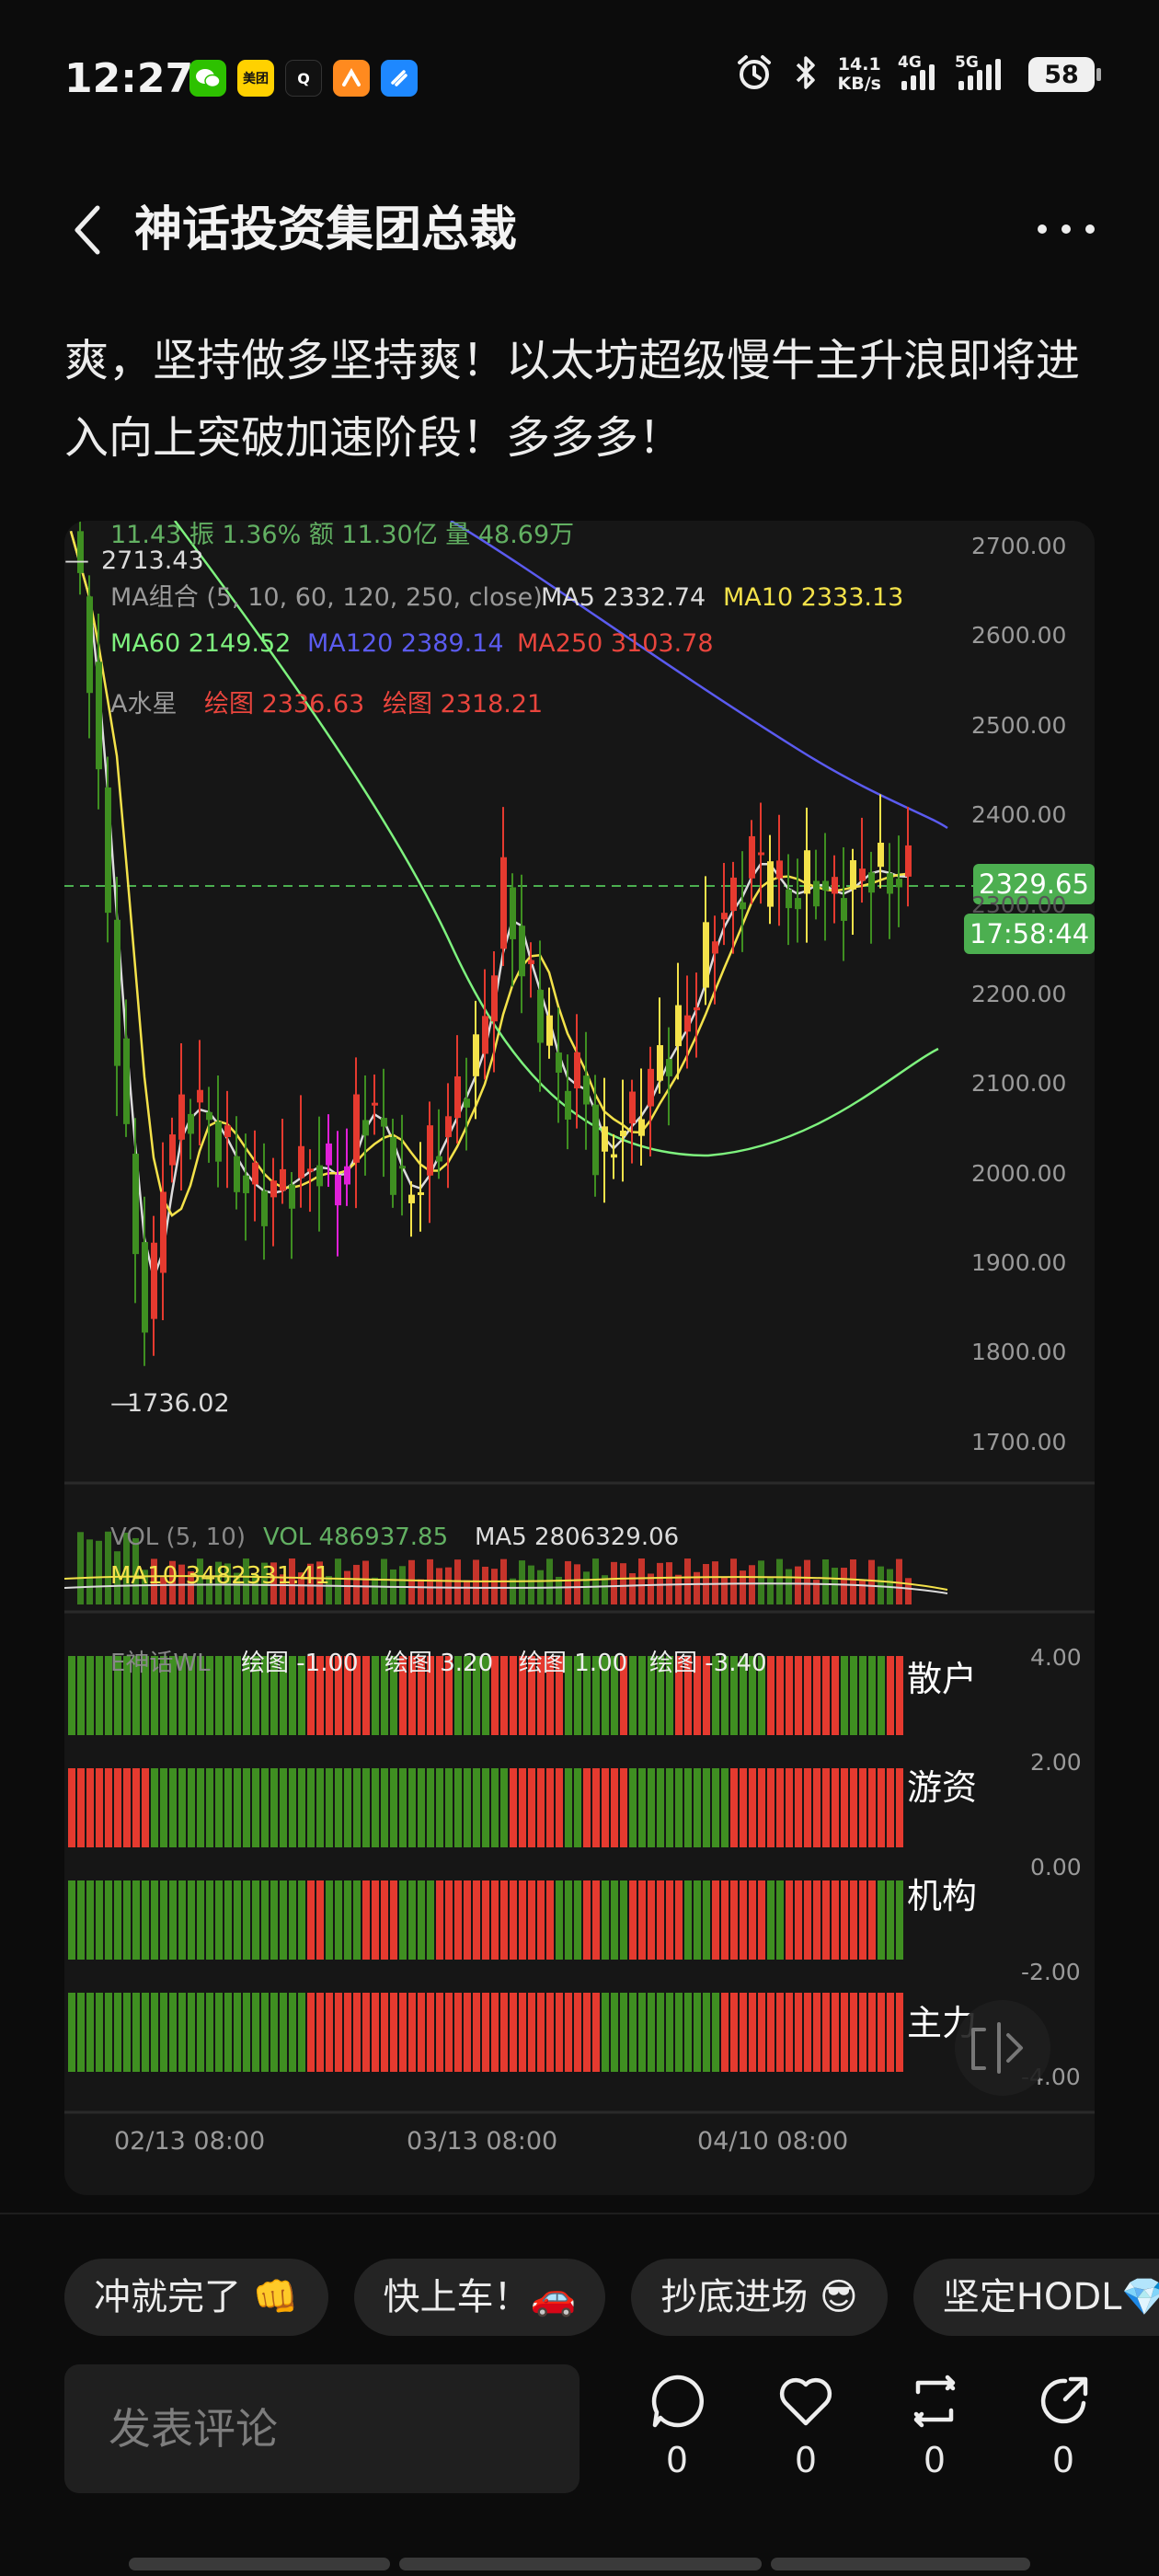  What do you see at coordinates (759, 2297) in the screenshot?
I see `chip-reaction: 抄底进场 😎` at bounding box center [759, 2297].